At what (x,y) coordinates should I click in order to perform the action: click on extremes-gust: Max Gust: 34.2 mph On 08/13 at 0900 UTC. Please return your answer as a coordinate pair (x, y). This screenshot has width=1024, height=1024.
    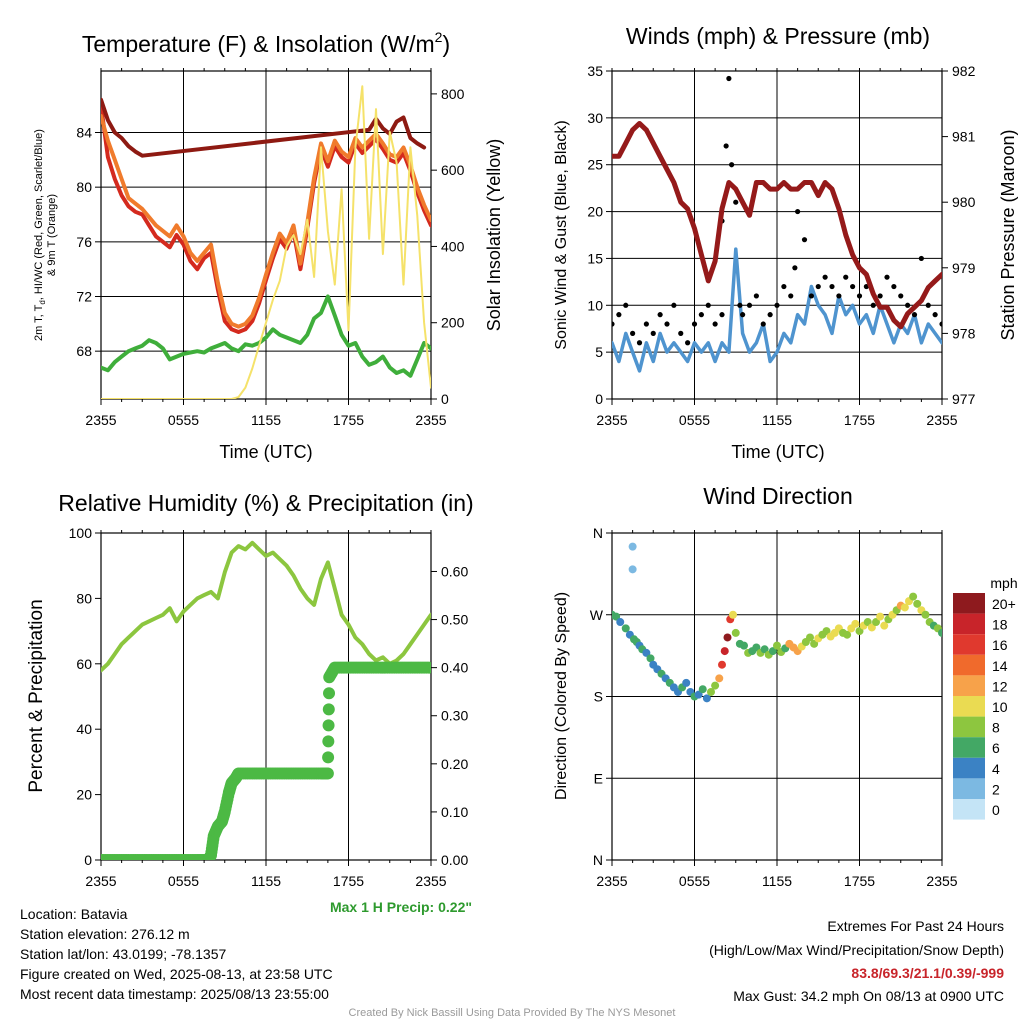
    Looking at the image, I should click on (868, 996).